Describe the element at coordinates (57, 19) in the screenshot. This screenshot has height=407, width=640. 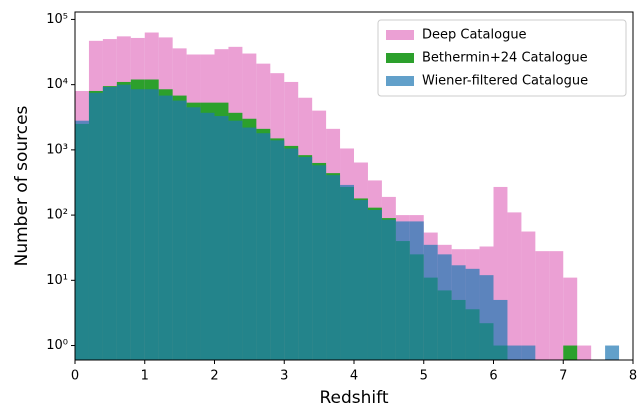
I see `y-tick-label: 10⁵` at that location.